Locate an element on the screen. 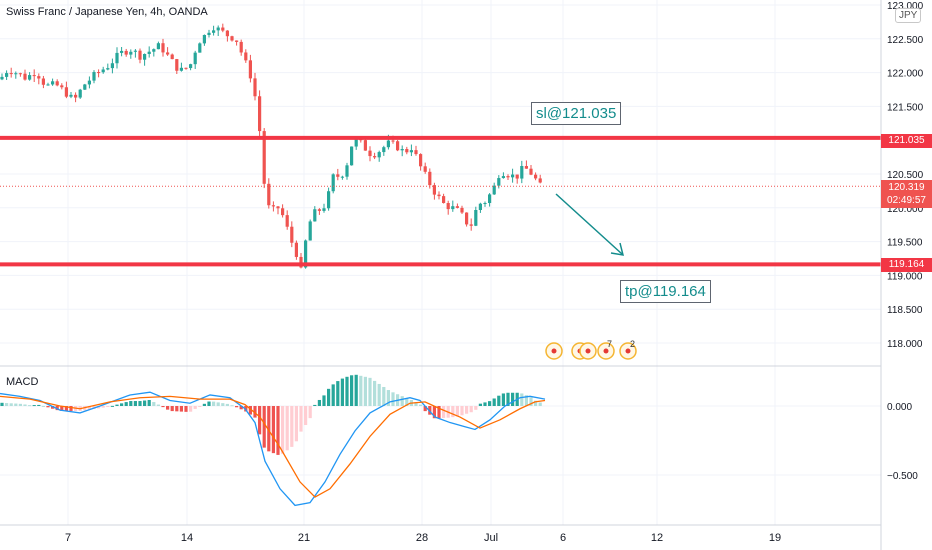 The image size is (932, 550). time-tick-label: 28 is located at coordinates (422, 538).